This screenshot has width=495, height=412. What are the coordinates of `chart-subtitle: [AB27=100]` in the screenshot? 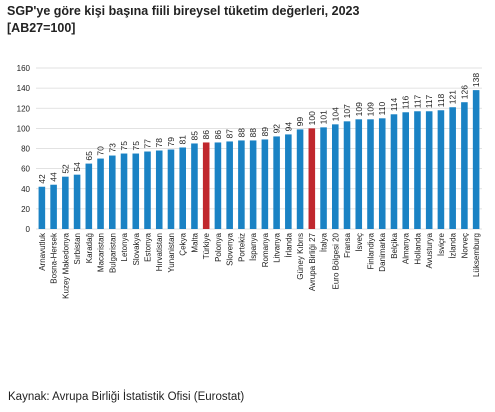 It's located at (41, 28).